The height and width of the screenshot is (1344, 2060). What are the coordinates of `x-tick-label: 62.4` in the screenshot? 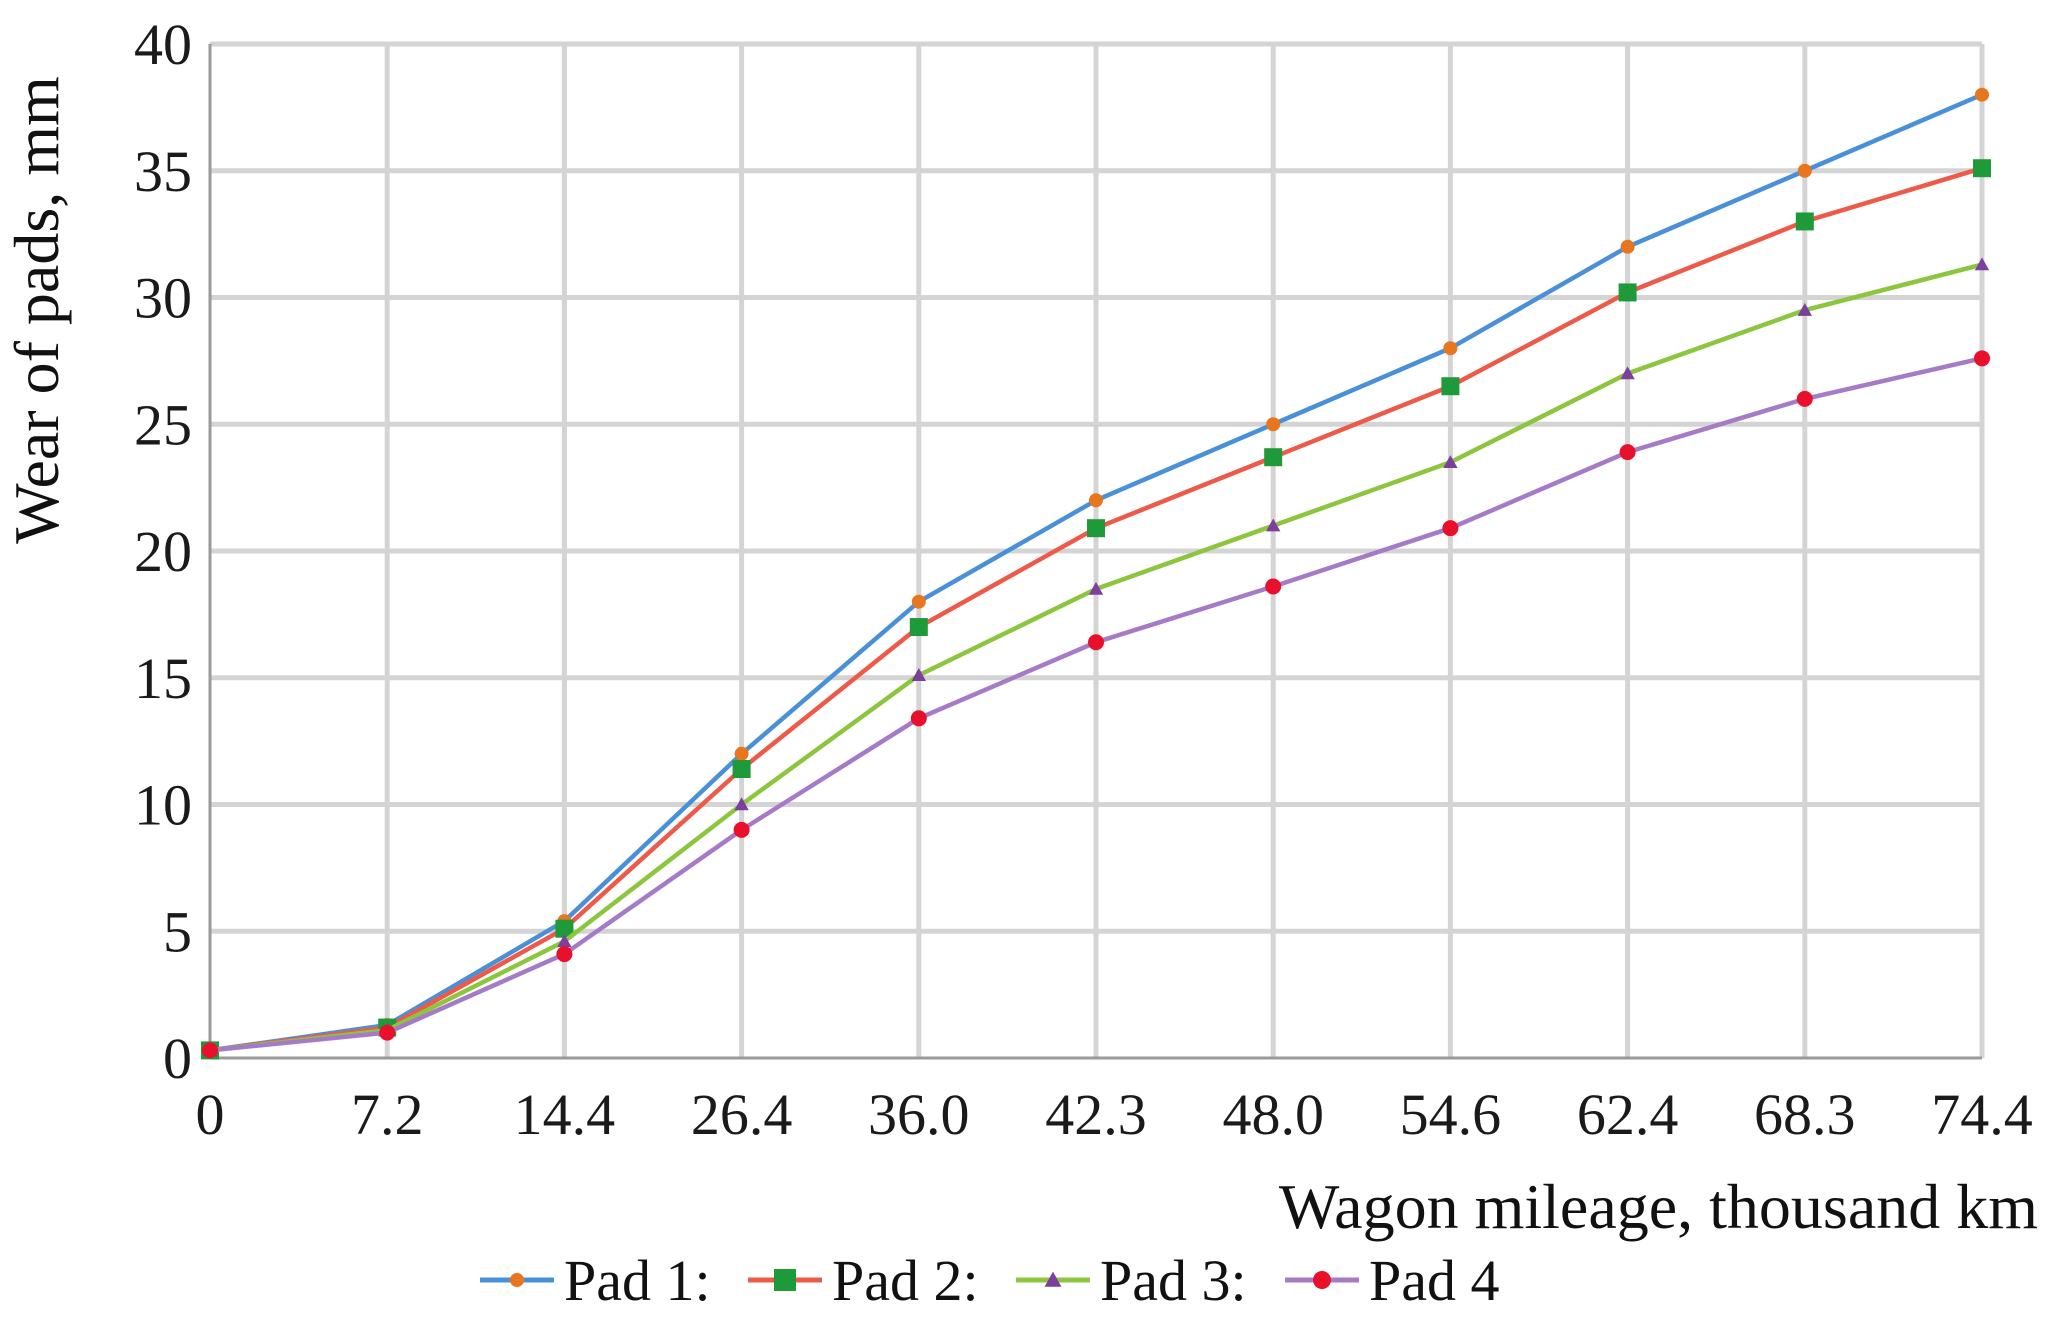 It's located at (1628, 1114).